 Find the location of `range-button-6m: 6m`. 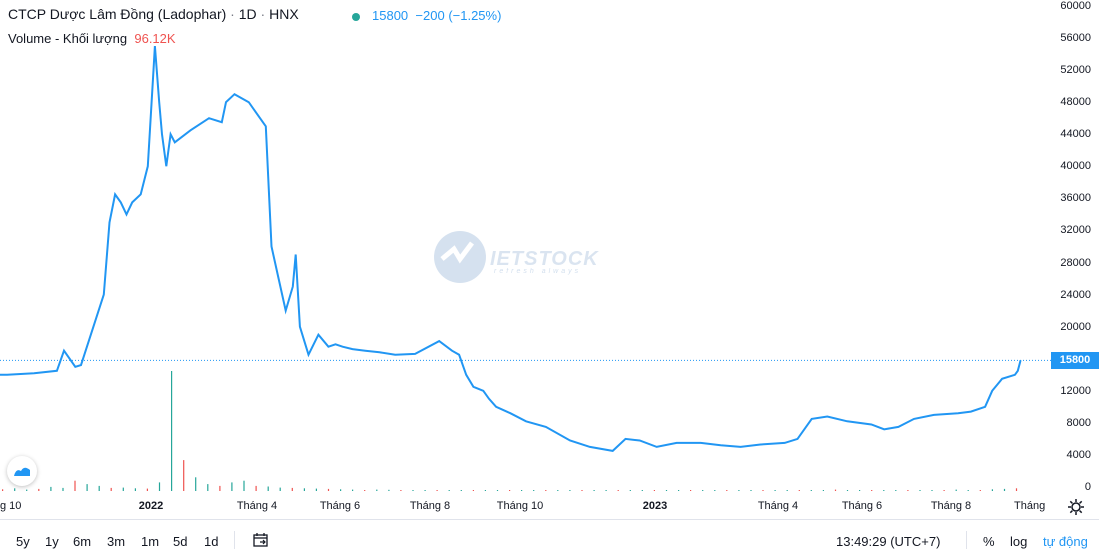

range-button-6m: 6m is located at coordinates (82, 541).